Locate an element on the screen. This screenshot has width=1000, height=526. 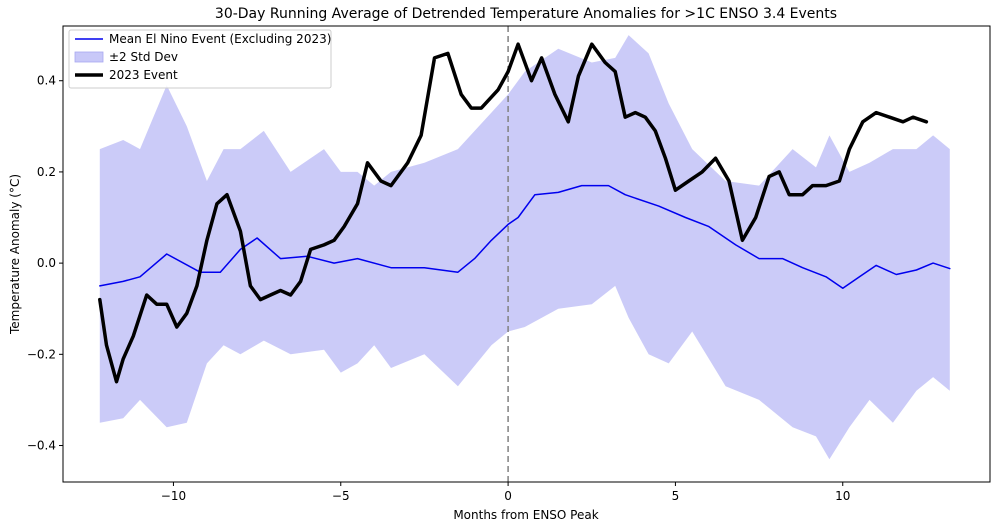
y-tick-label: −0.4 is located at coordinates (41, 446).